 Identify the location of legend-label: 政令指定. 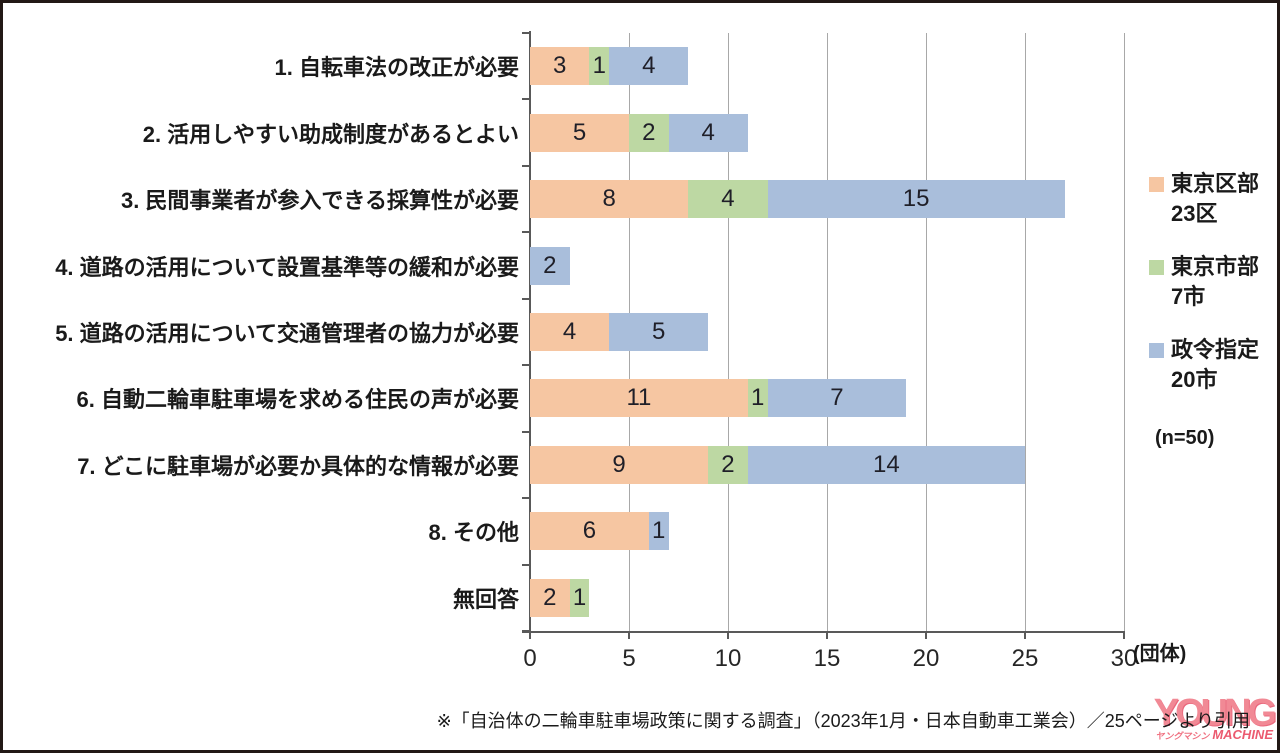
(1215, 349).